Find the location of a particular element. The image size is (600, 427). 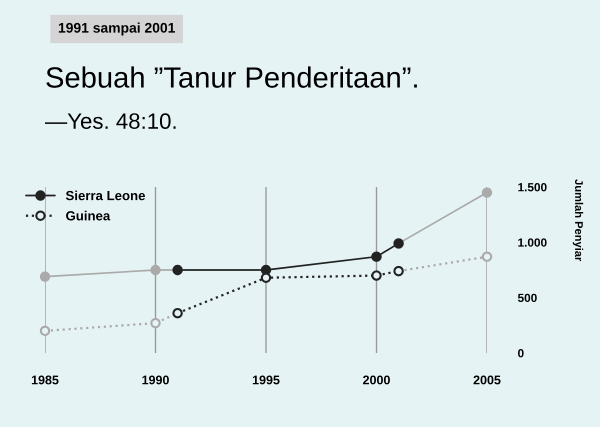

y-axis-title: Jumlah Penyiar is located at coordinates (578, 220).